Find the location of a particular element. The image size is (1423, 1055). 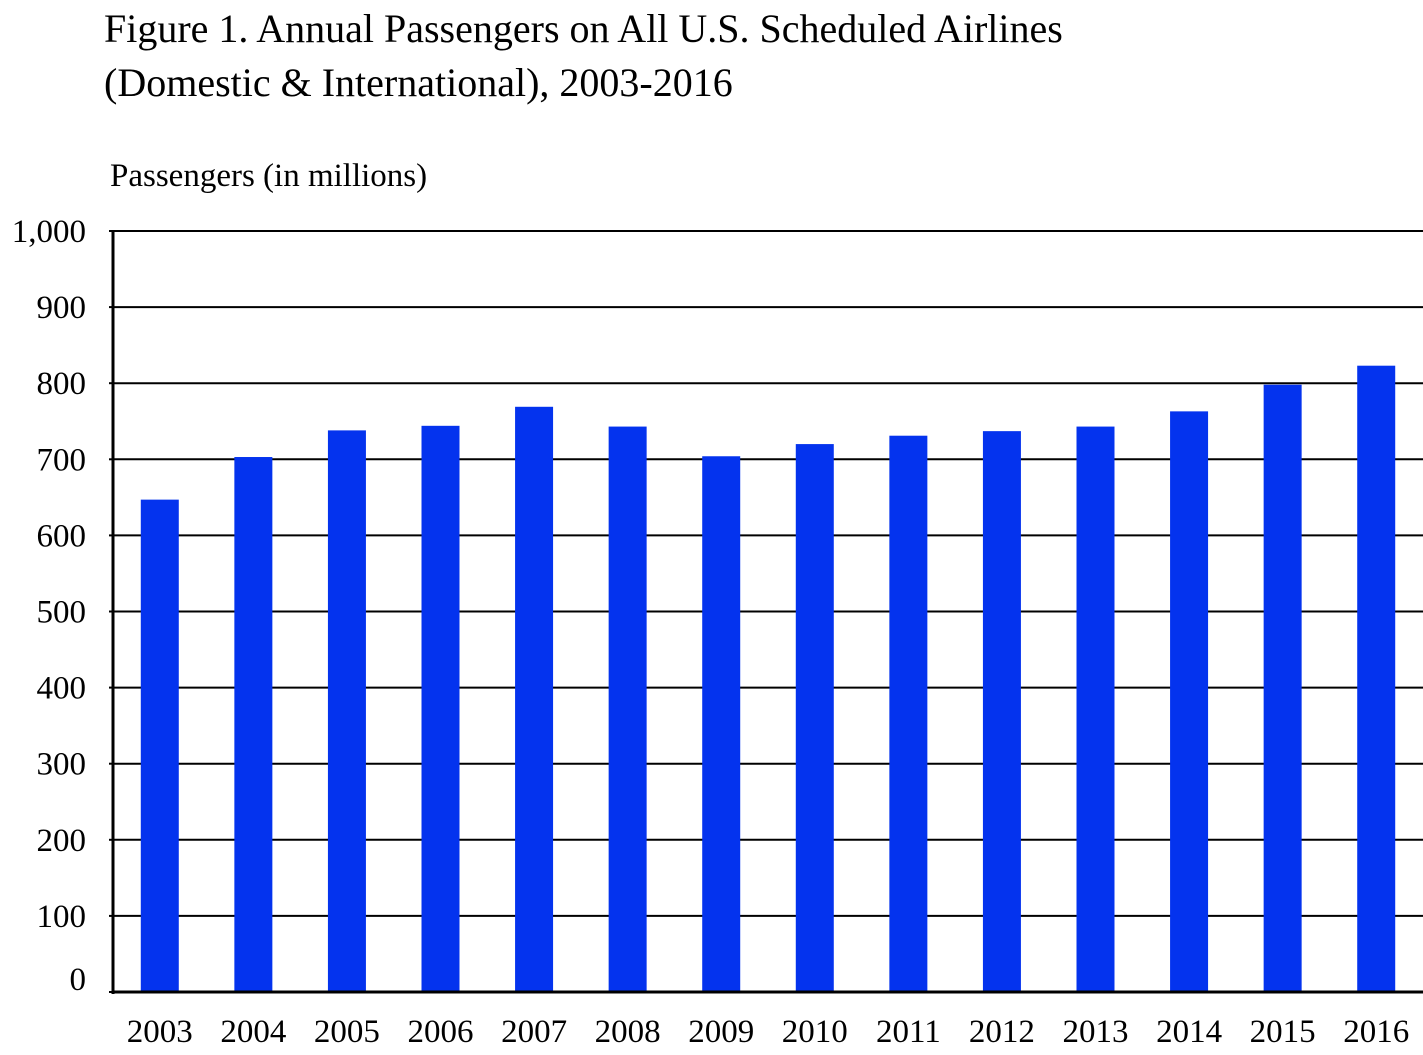

x-tick-label: 2011 is located at coordinates (908, 1032).